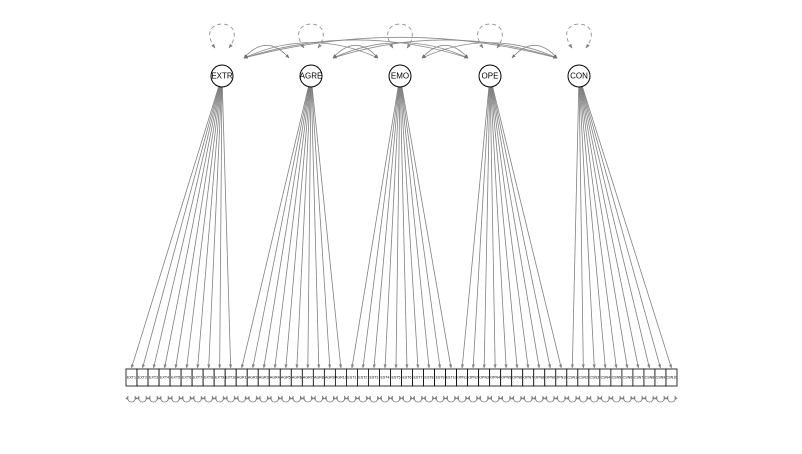 This screenshot has width=802, height=454. What do you see at coordinates (374, 227) in the screenshot?
I see `loading-emo-est1` at bounding box center [374, 227].